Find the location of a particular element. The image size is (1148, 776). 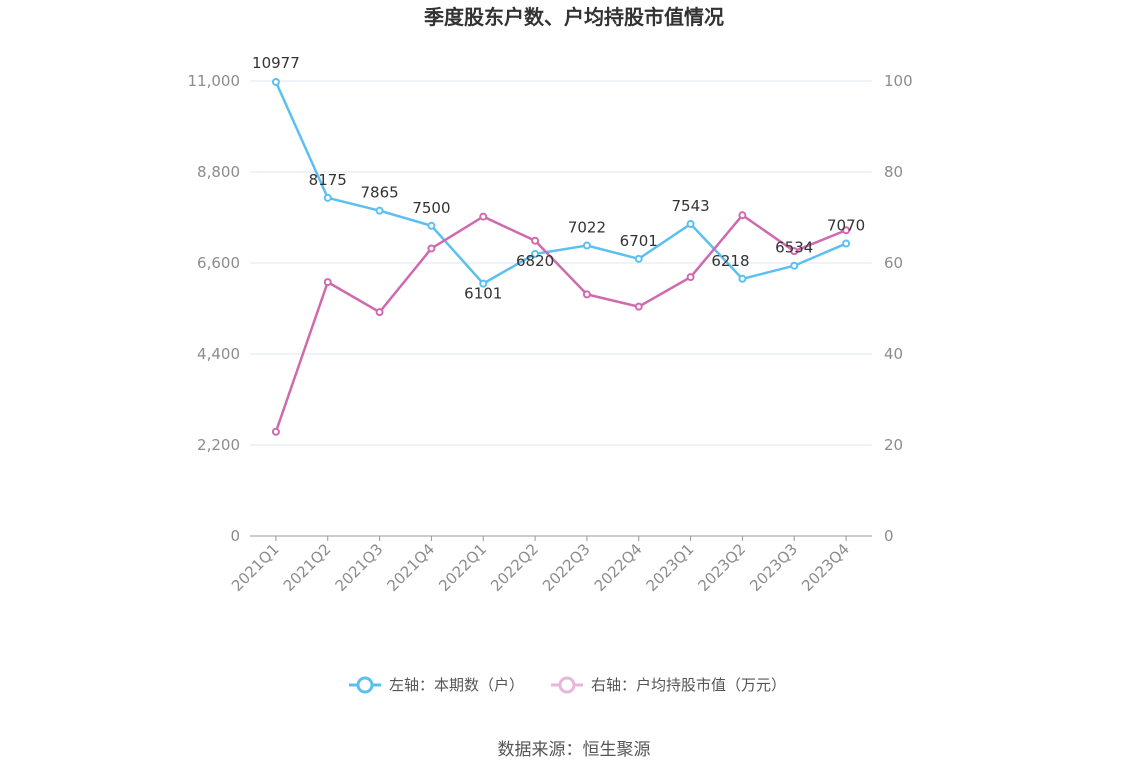

data-label: 7500 is located at coordinates (431, 208).